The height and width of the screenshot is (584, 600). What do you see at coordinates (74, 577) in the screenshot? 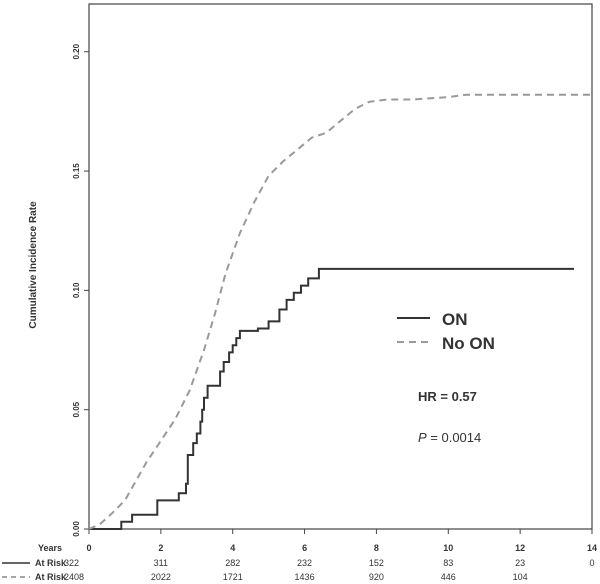
I see `risk-value: 2408` at bounding box center [74, 577].